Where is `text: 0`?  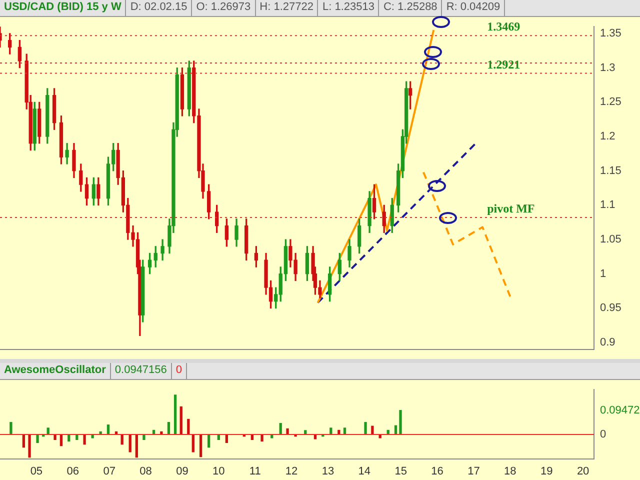 text: 0 is located at coordinates (180, 371).